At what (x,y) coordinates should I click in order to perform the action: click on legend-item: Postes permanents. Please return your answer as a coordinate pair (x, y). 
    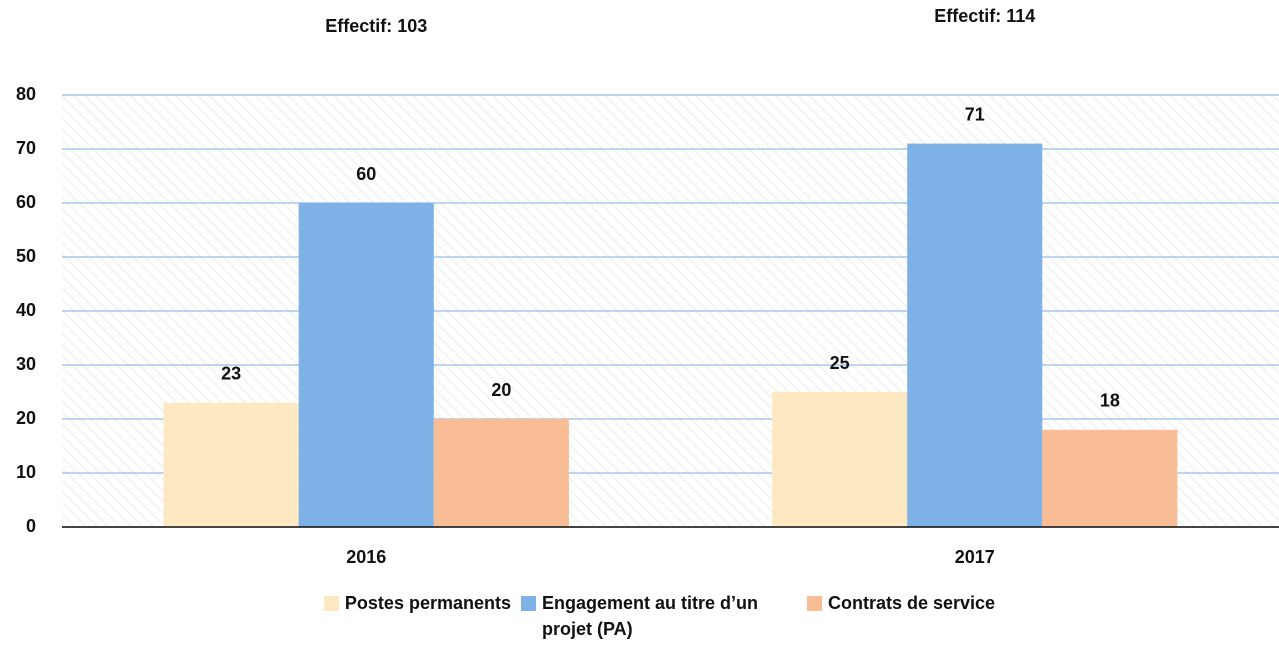
    Looking at the image, I should click on (417, 603).